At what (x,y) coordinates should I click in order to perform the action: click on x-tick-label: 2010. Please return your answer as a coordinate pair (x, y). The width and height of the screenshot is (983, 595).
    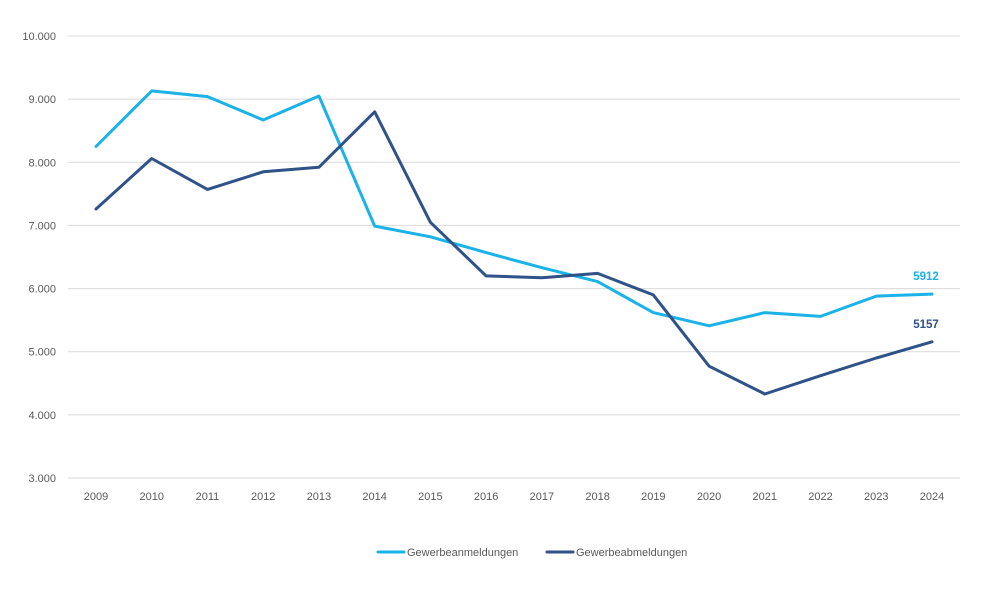
    Looking at the image, I should click on (151, 497).